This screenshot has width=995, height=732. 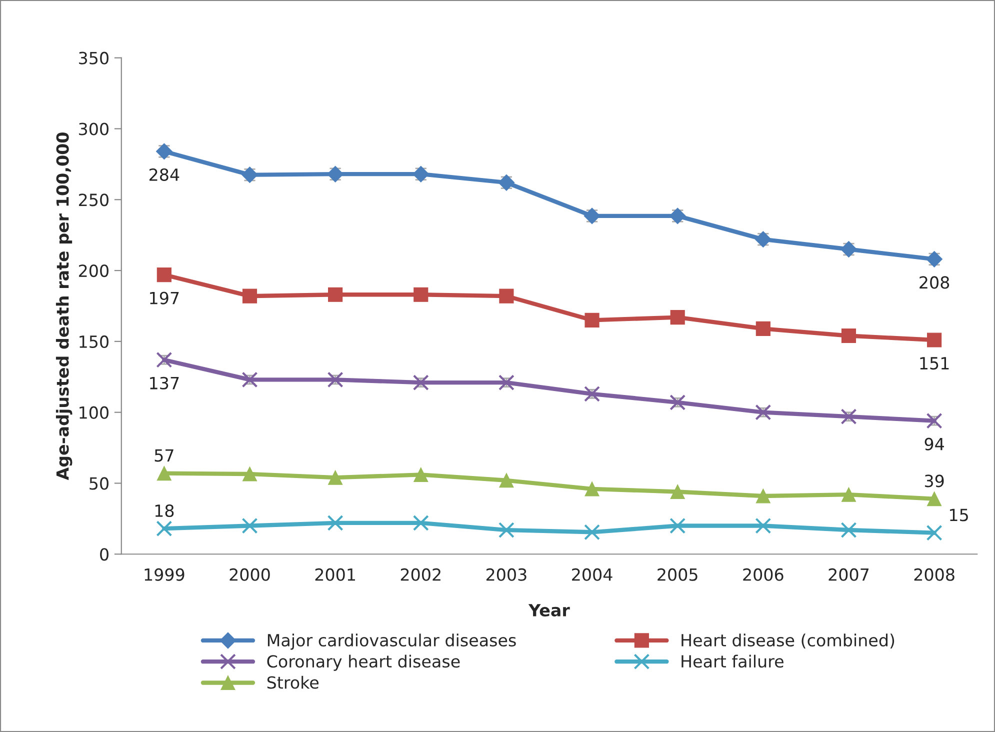 I want to click on x-tick-label: 2005, so click(x=678, y=574).